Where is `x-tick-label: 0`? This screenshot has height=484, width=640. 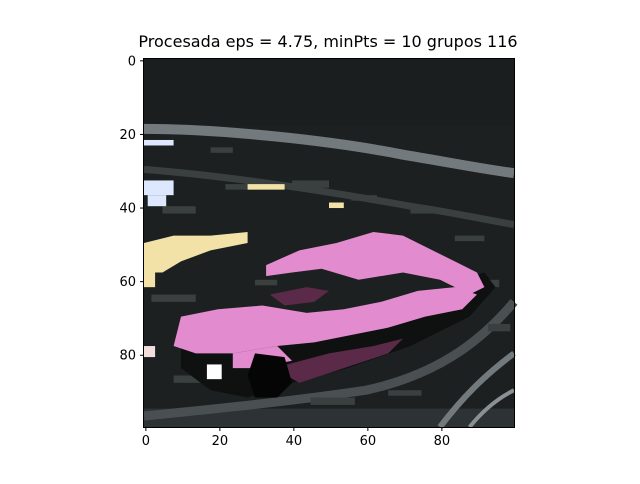 x-tick-label: 0 is located at coordinates (146, 441).